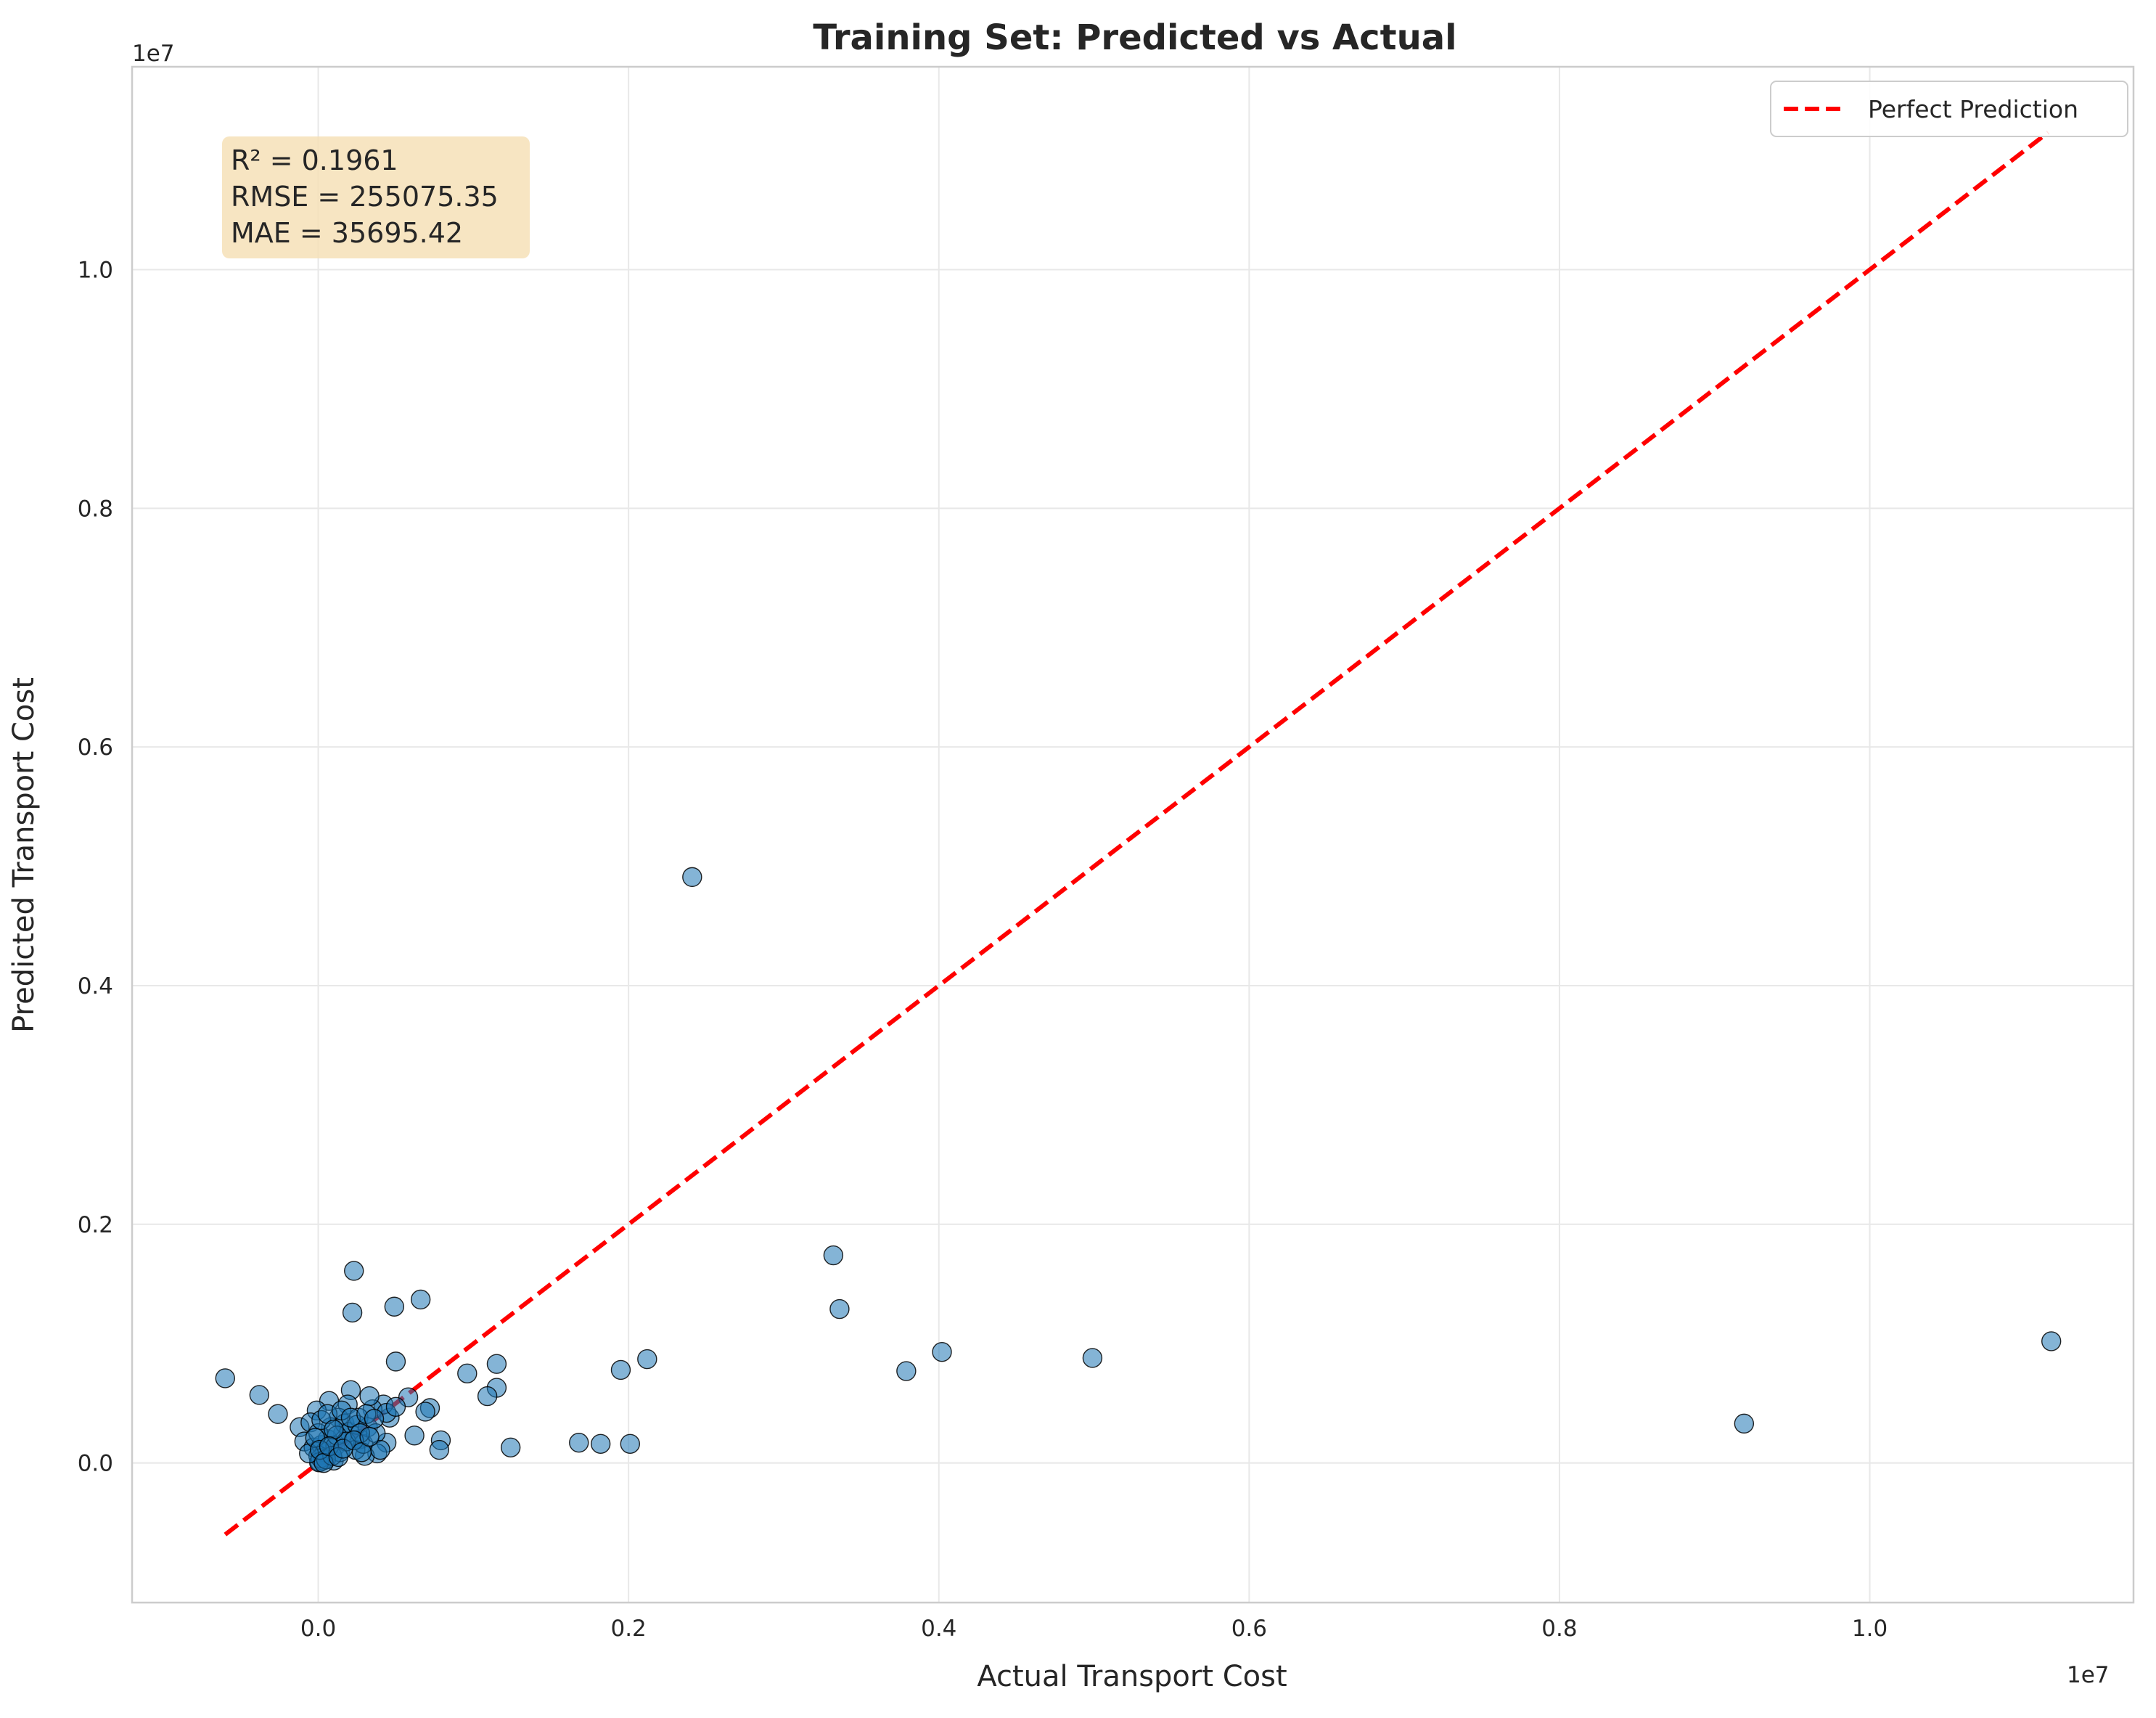  I want to click on legend: Perfect Prediction, so click(1949, 109).